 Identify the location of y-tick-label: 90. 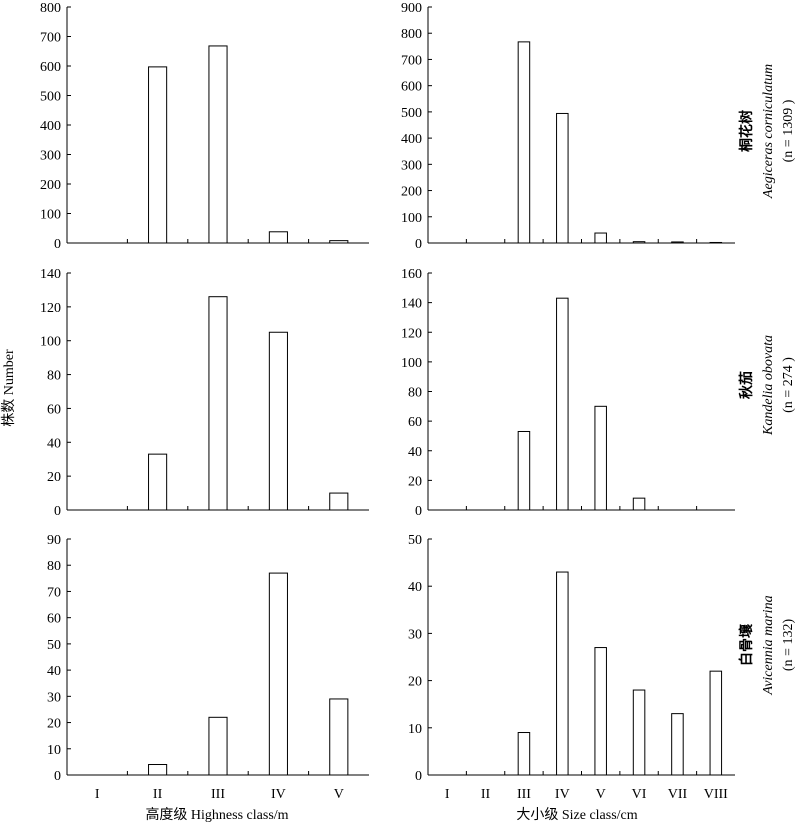
(54, 540).